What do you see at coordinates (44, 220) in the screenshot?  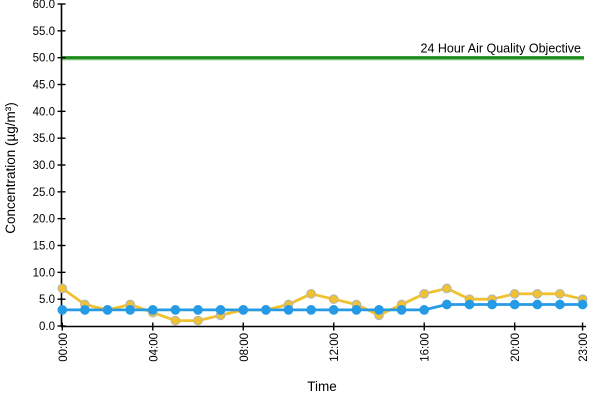 I see `y-tick-label: 20.0` at bounding box center [44, 220].